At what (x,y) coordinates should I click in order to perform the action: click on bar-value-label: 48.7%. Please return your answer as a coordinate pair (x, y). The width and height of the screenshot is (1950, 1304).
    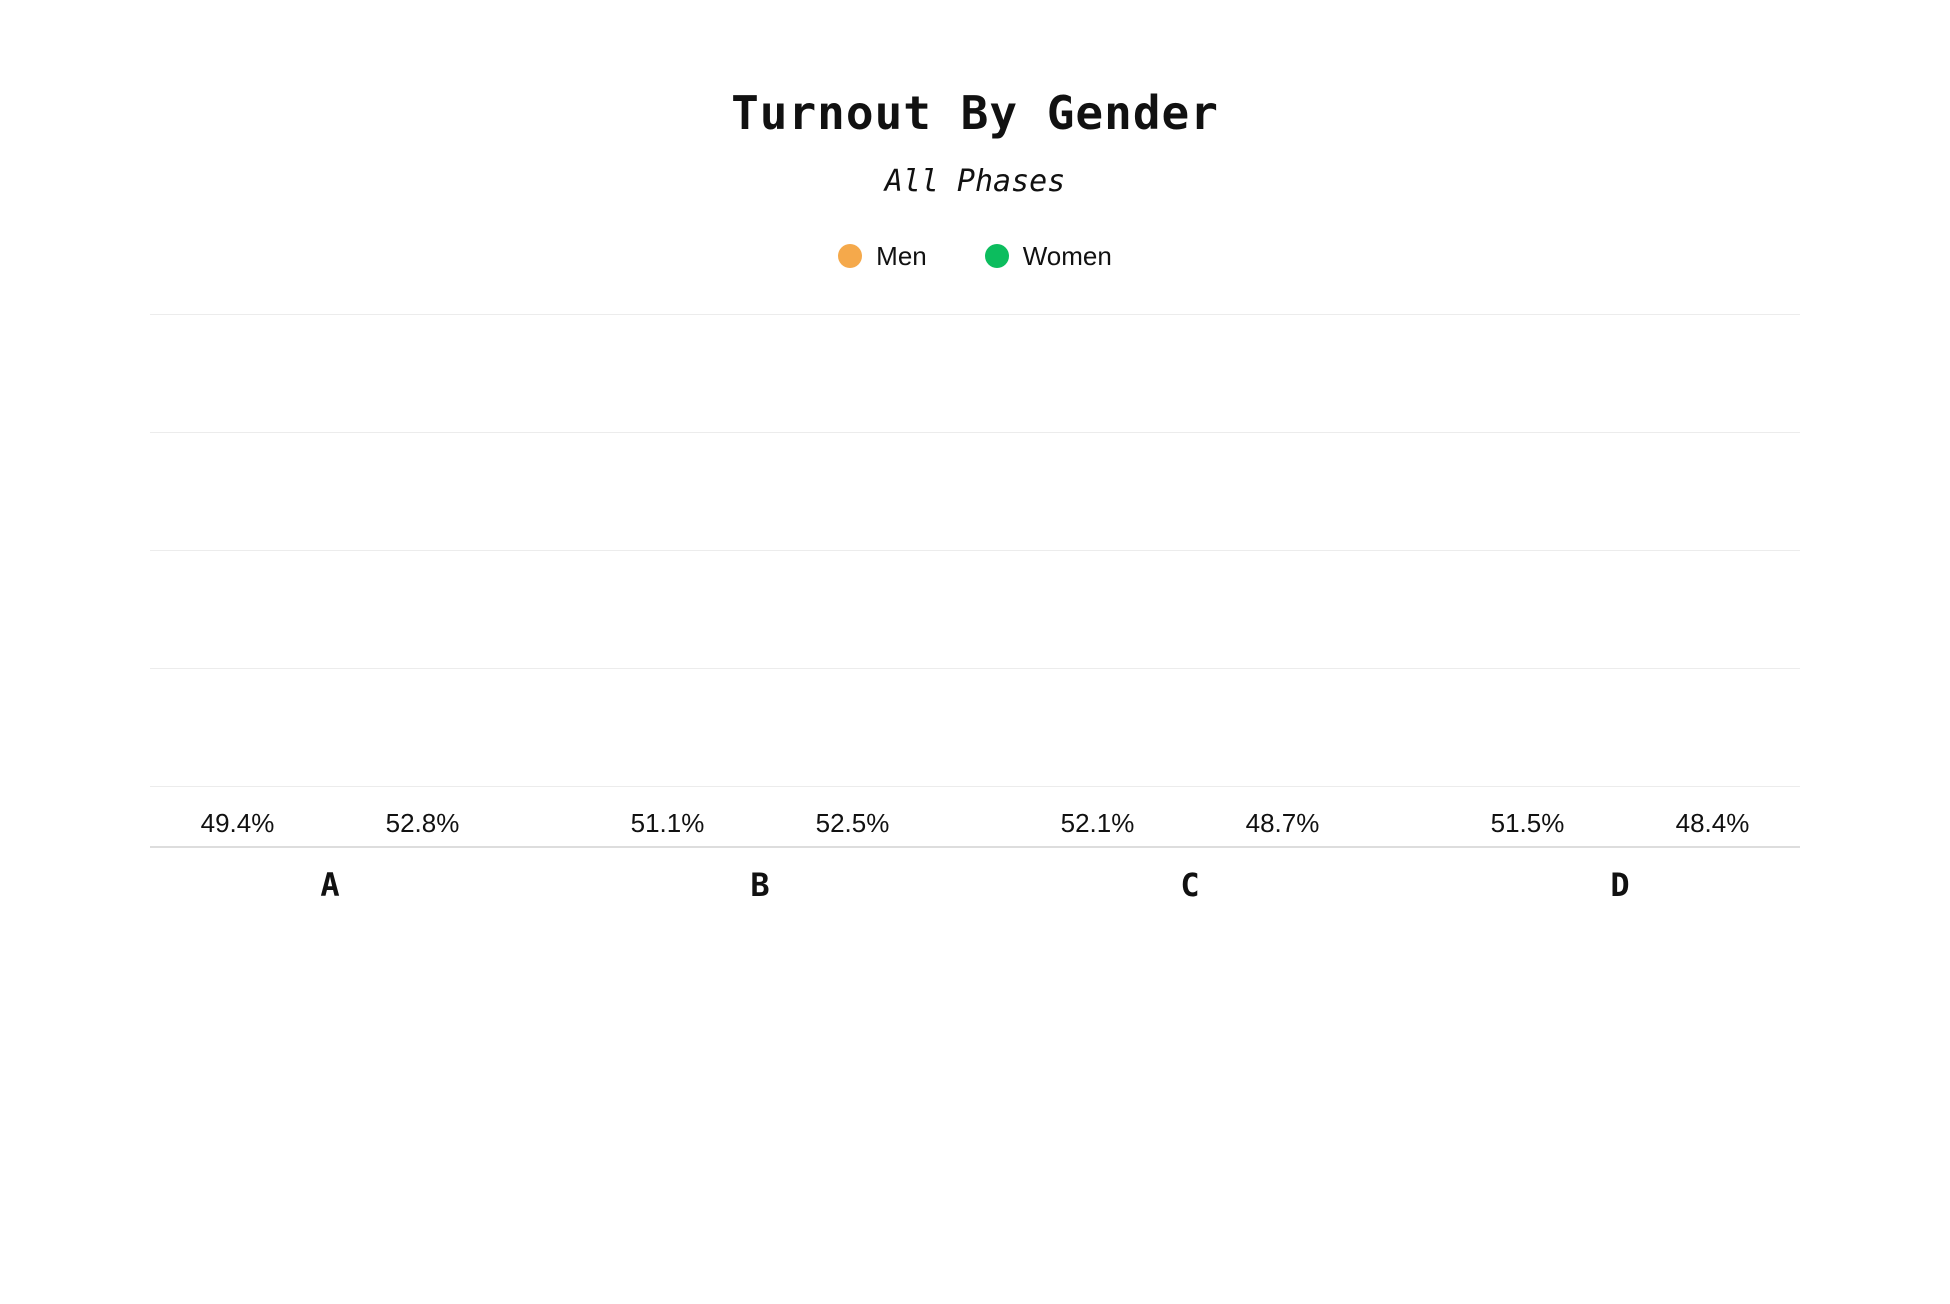
    Looking at the image, I should click on (1282, 823).